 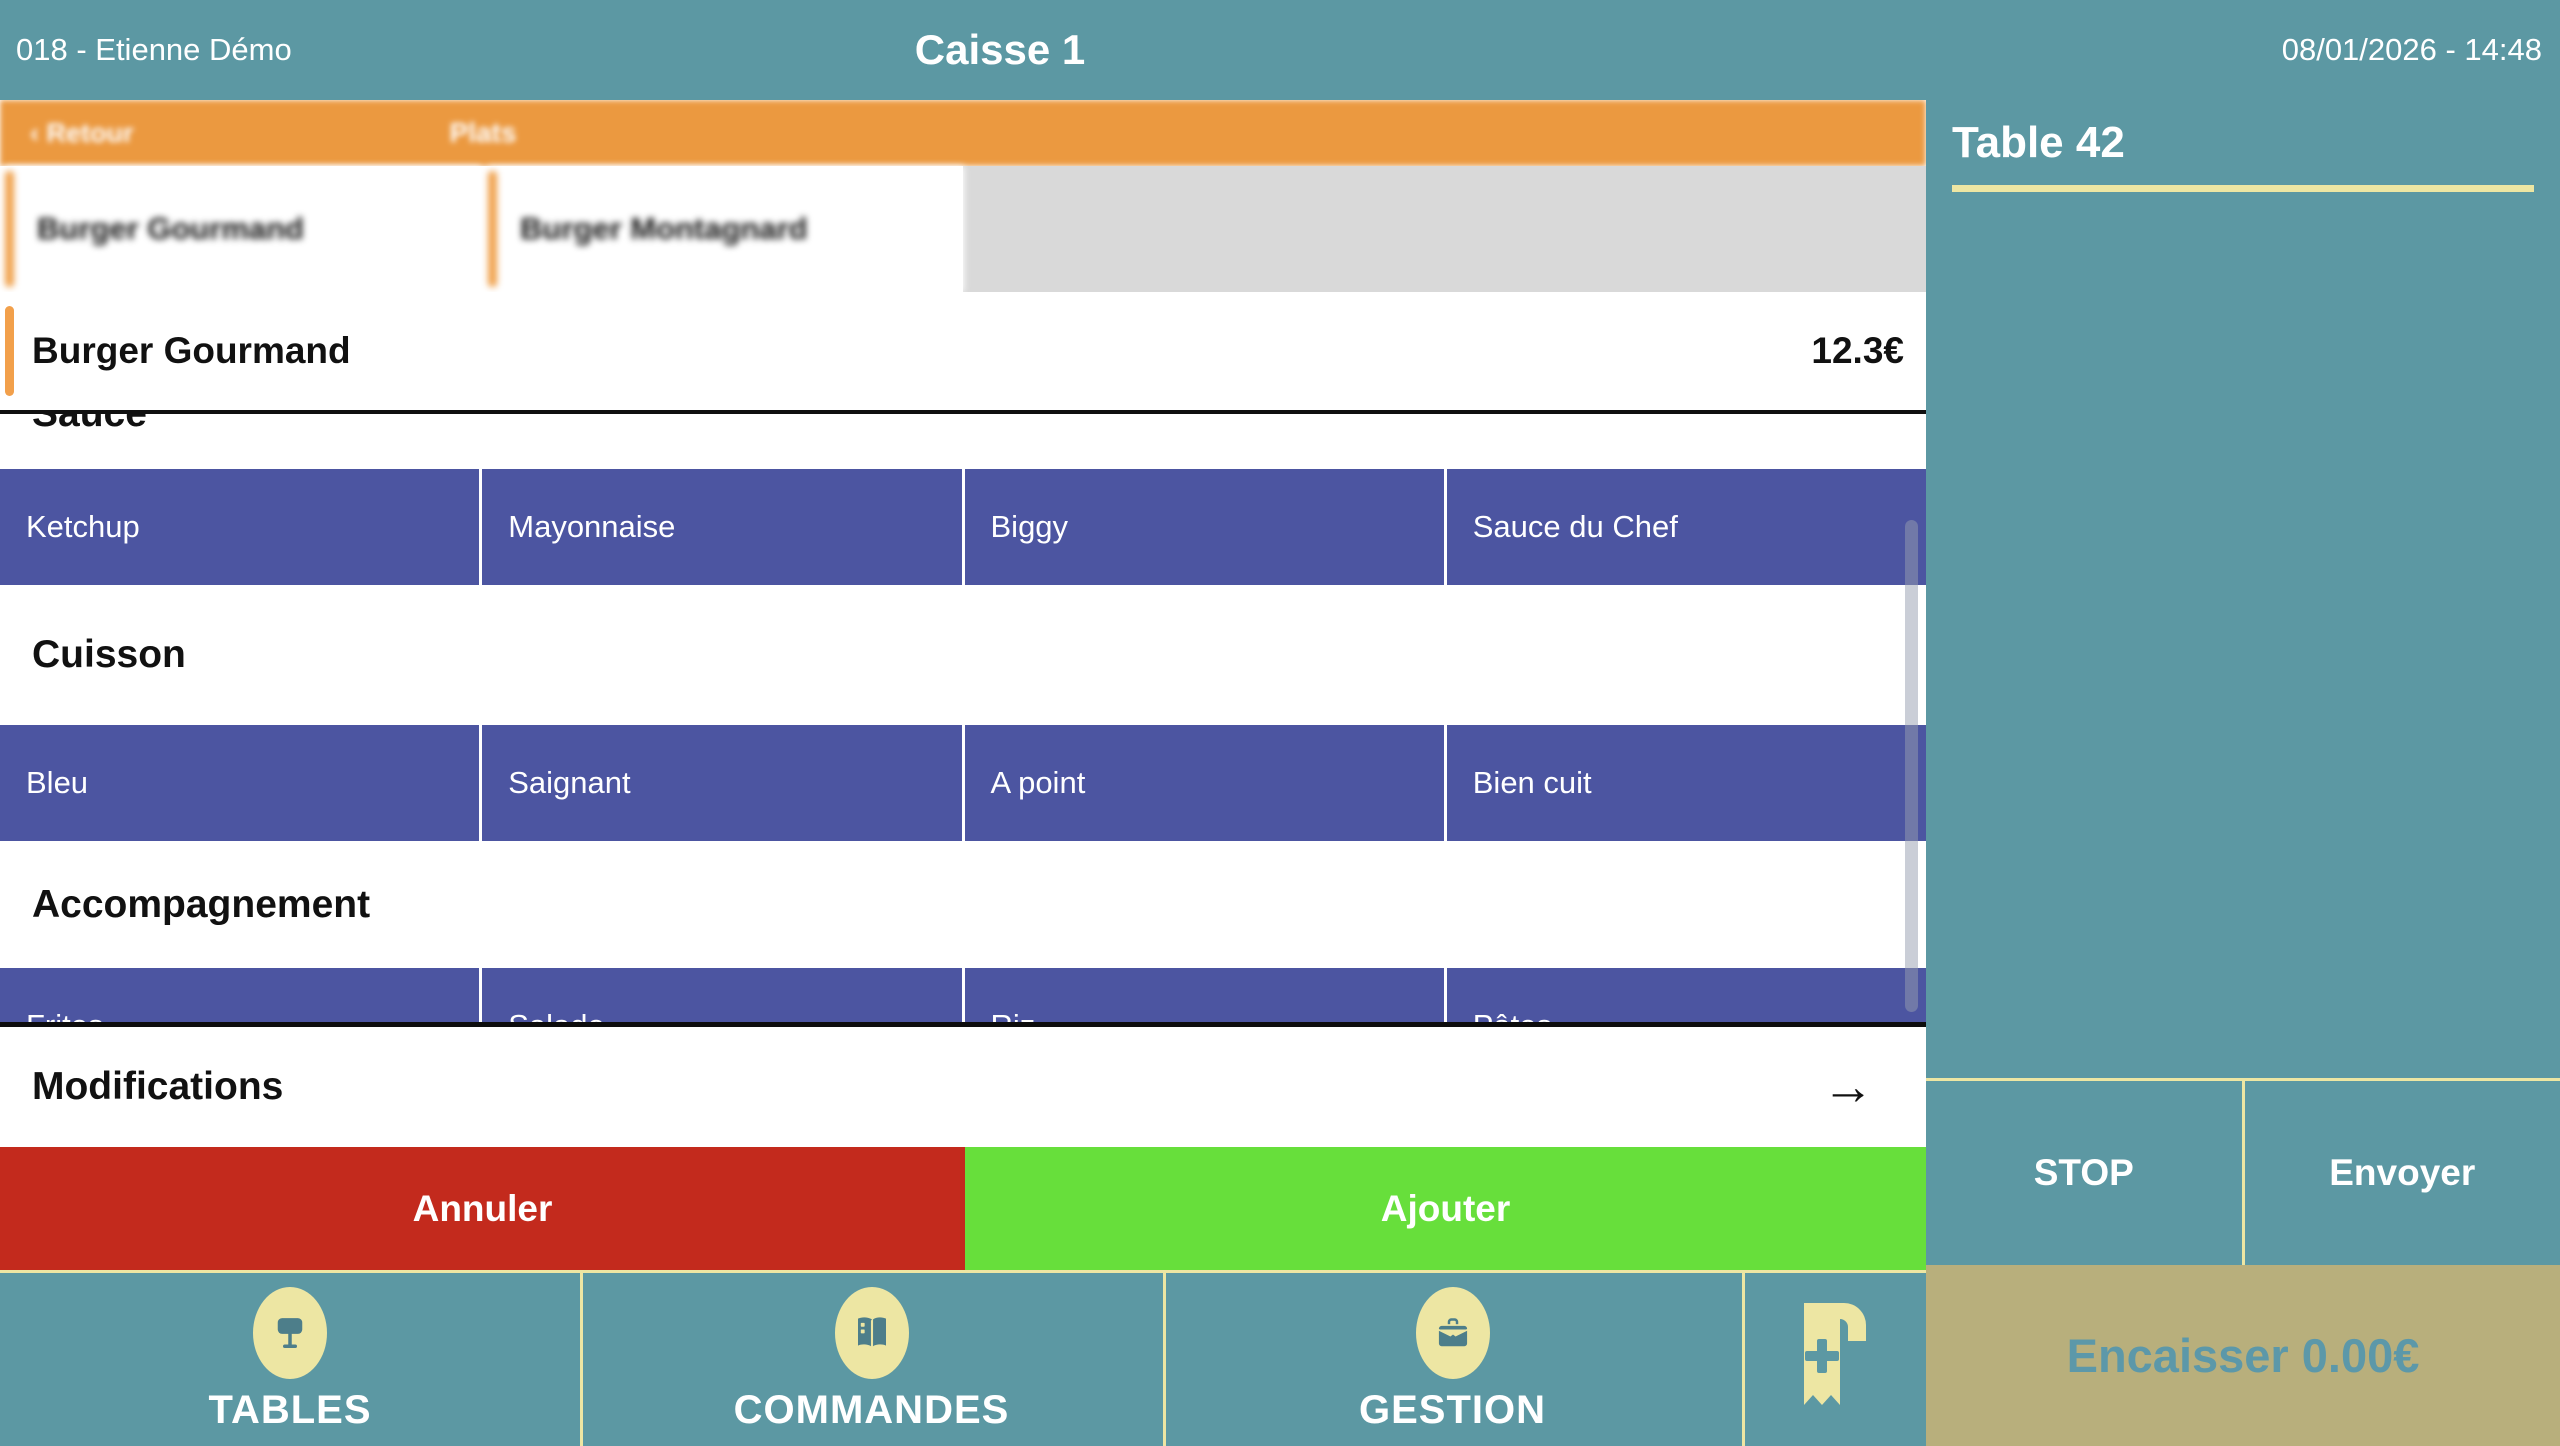 What do you see at coordinates (871, 1332) in the screenshot?
I see `menu-book-icon` at bounding box center [871, 1332].